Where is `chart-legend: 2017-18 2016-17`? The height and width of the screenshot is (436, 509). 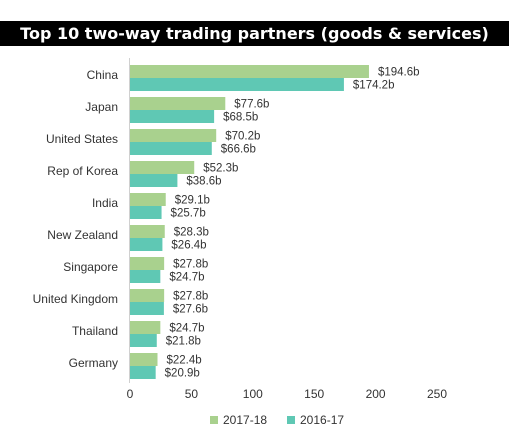
chart-legend: 2017-18 2016-17 is located at coordinates (254, 420).